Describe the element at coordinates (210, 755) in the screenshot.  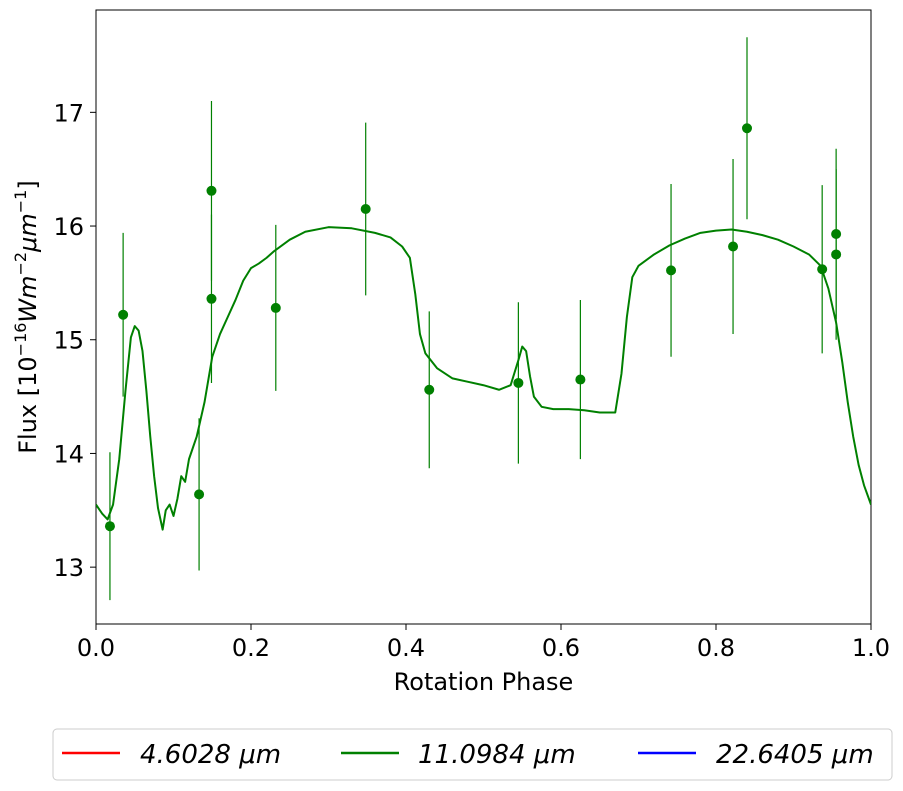
I see `legend-label-1: 4.6028 μm` at that location.